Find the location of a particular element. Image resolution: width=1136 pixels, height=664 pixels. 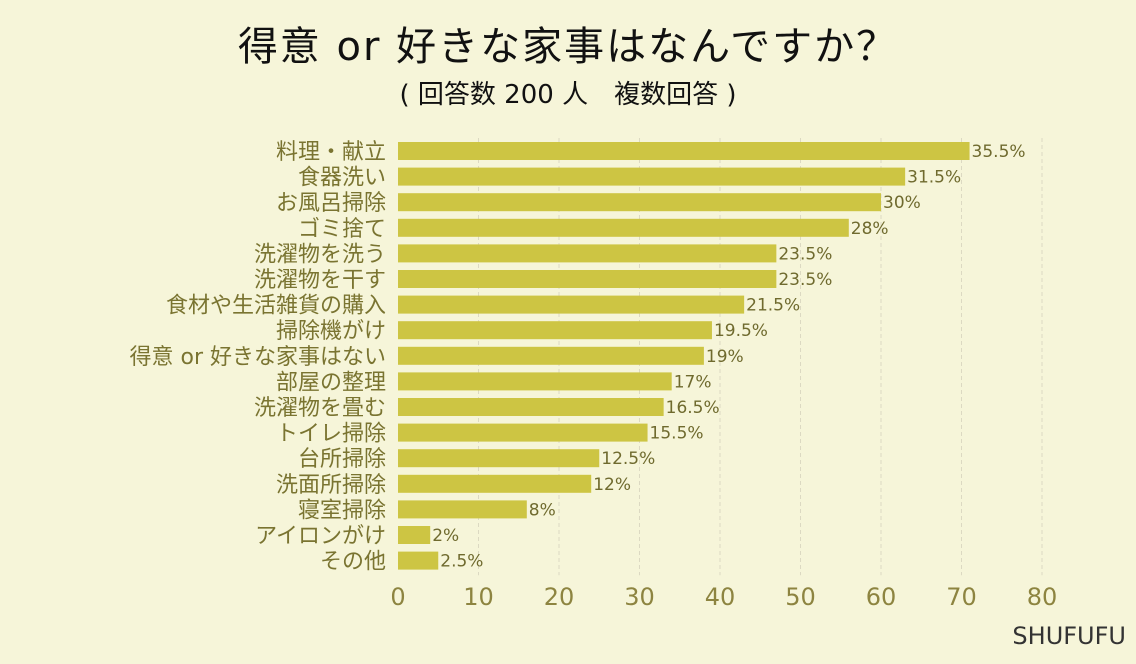

category-label: 得意 or 好きな家事はない is located at coordinates (258, 357).